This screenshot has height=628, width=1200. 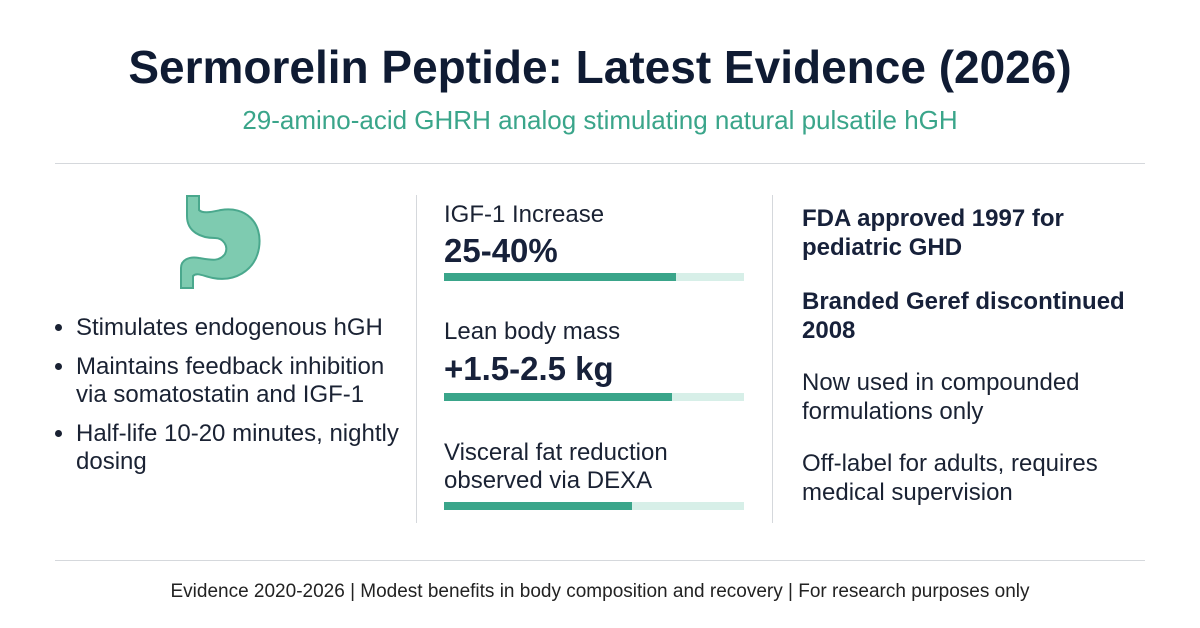 What do you see at coordinates (963, 316) in the screenshot?
I see `fact: Branded Geref discontinued 2008` at bounding box center [963, 316].